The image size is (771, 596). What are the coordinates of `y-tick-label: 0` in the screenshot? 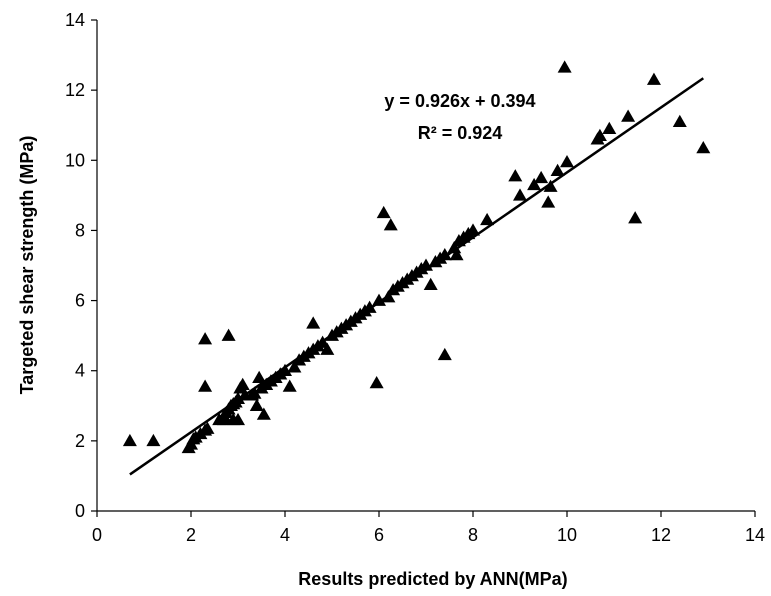 It's located at (80, 511).